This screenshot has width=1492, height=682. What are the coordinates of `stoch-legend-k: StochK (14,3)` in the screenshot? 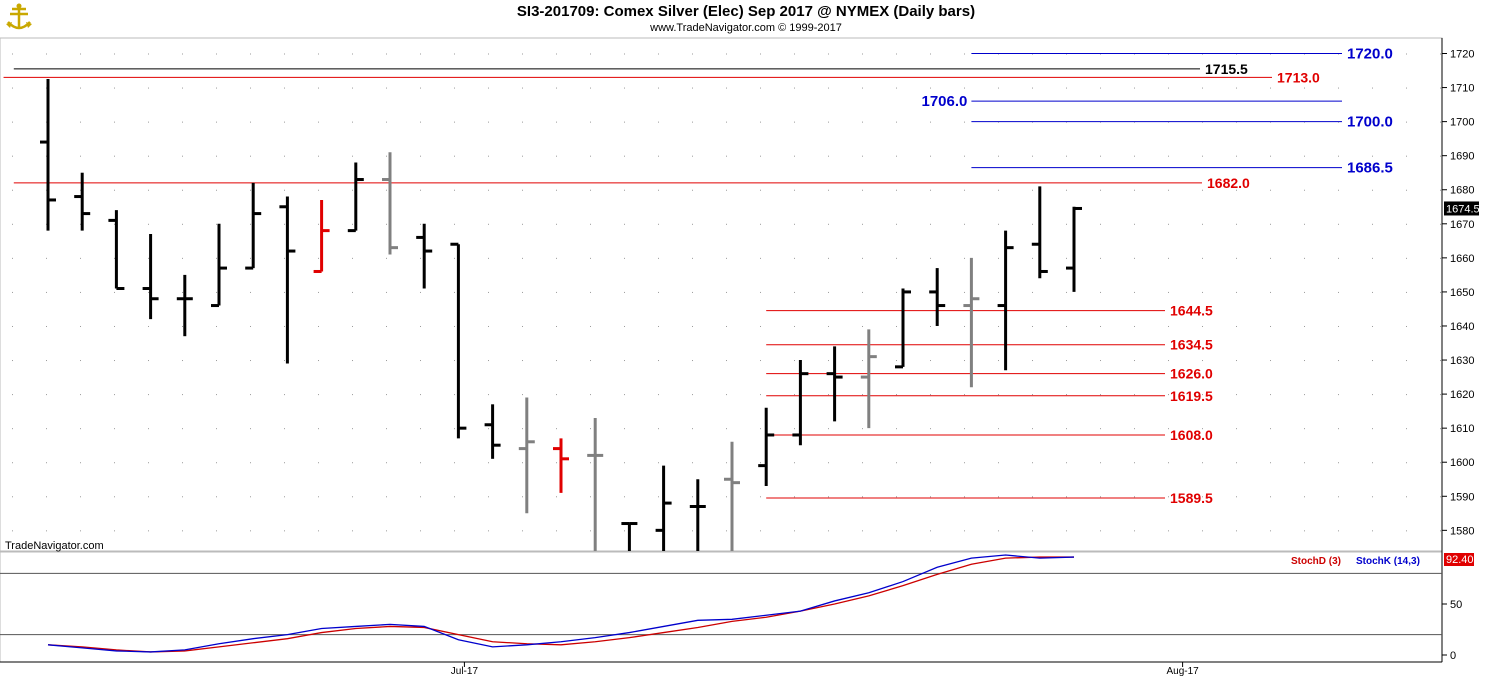 It's located at (1388, 561).